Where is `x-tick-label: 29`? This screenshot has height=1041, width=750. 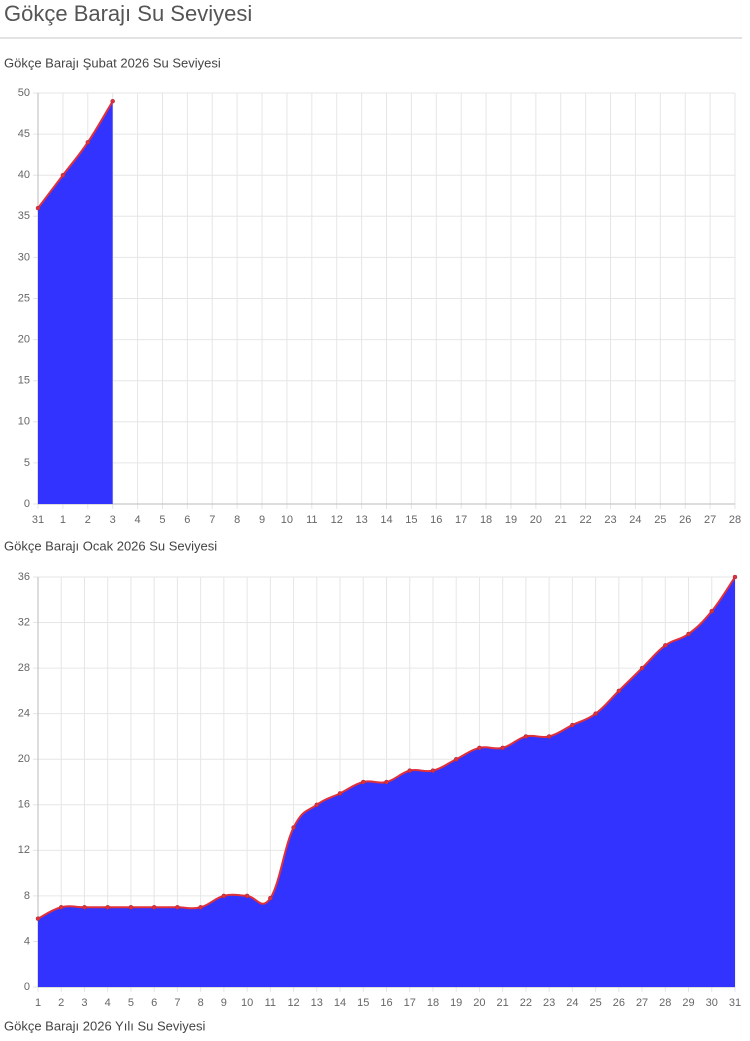 x-tick-label: 29 is located at coordinates (688, 1003).